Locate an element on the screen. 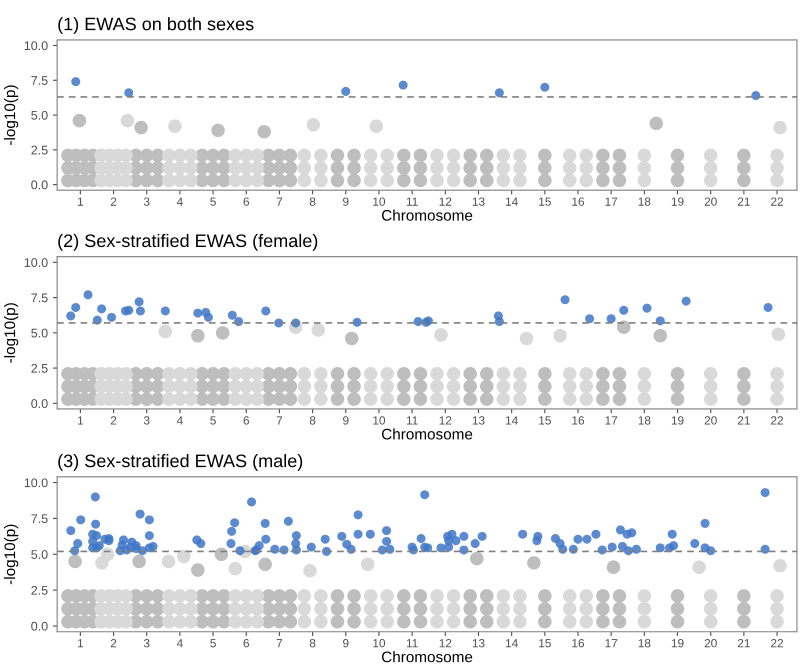  chart-title: (1) EWAS on both sexes is located at coordinates (156, 25).